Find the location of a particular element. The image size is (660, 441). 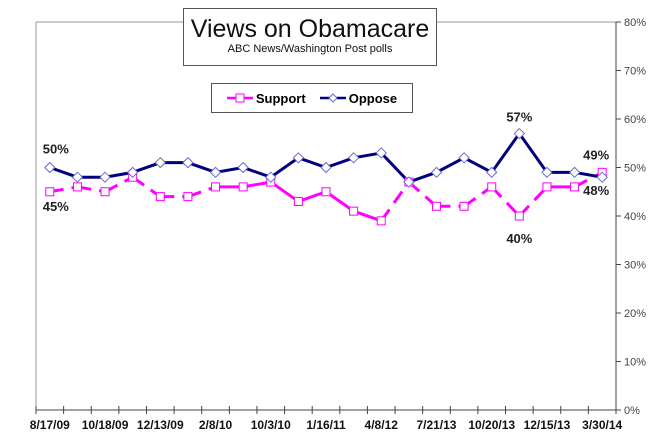

data-label: 48% is located at coordinates (596, 190).